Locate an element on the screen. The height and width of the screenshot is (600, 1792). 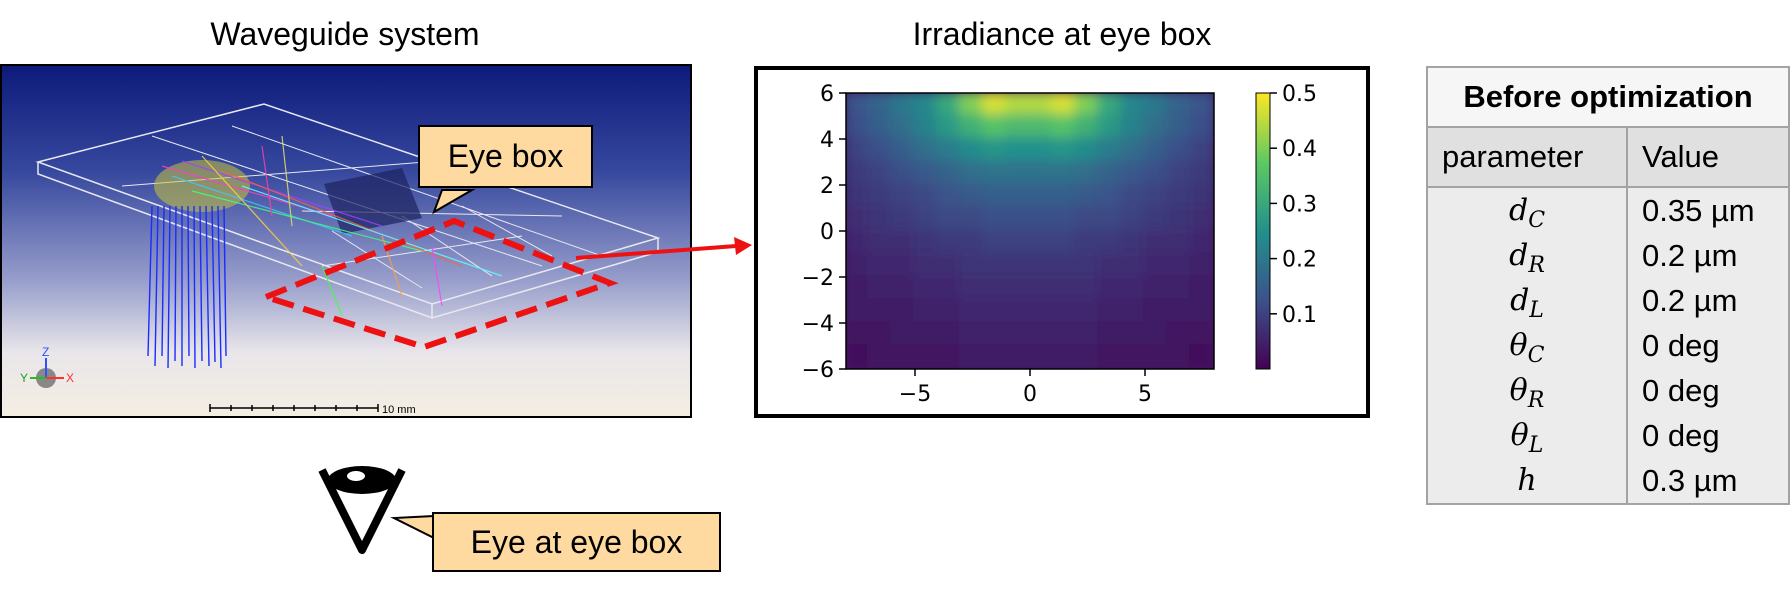
parameter-symbol: θR is located at coordinates (1527, 393).